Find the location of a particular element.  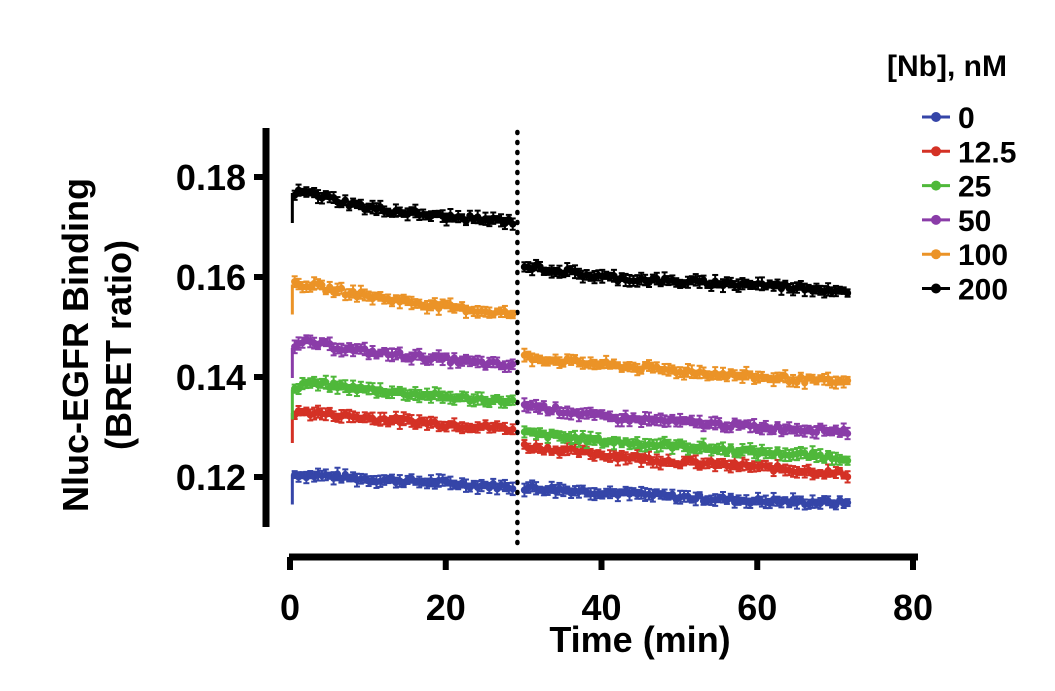

legend-item: 12.5 is located at coordinates (969, 152).